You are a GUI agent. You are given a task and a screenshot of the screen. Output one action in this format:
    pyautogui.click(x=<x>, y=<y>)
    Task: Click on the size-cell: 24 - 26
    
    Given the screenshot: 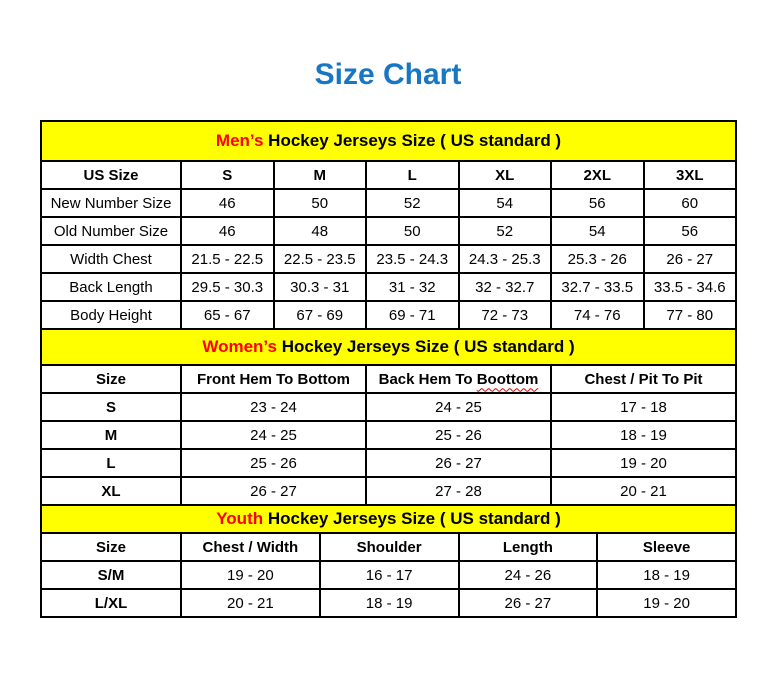 What is the action you would take?
    pyautogui.click(x=528, y=575)
    